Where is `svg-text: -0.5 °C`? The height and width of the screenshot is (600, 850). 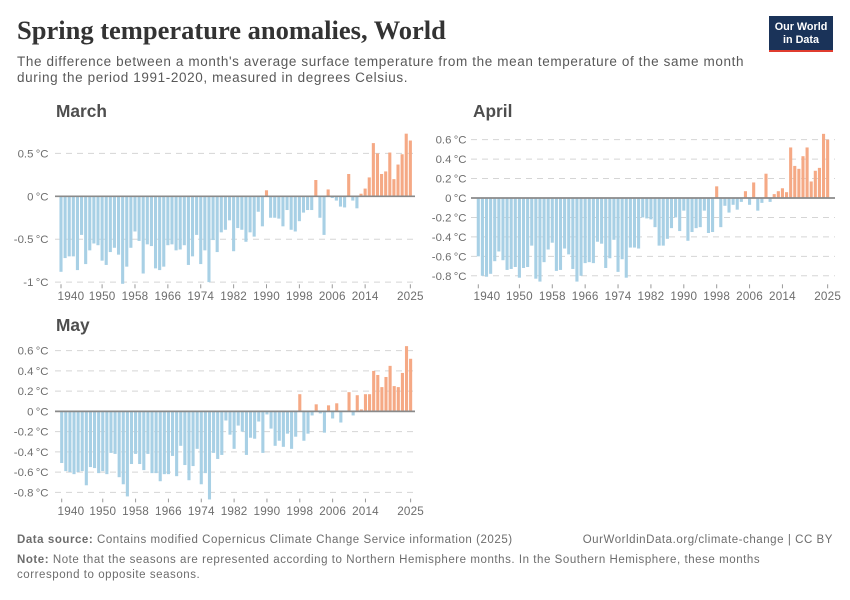 svg-text: -0.5 °C is located at coordinates (31, 240).